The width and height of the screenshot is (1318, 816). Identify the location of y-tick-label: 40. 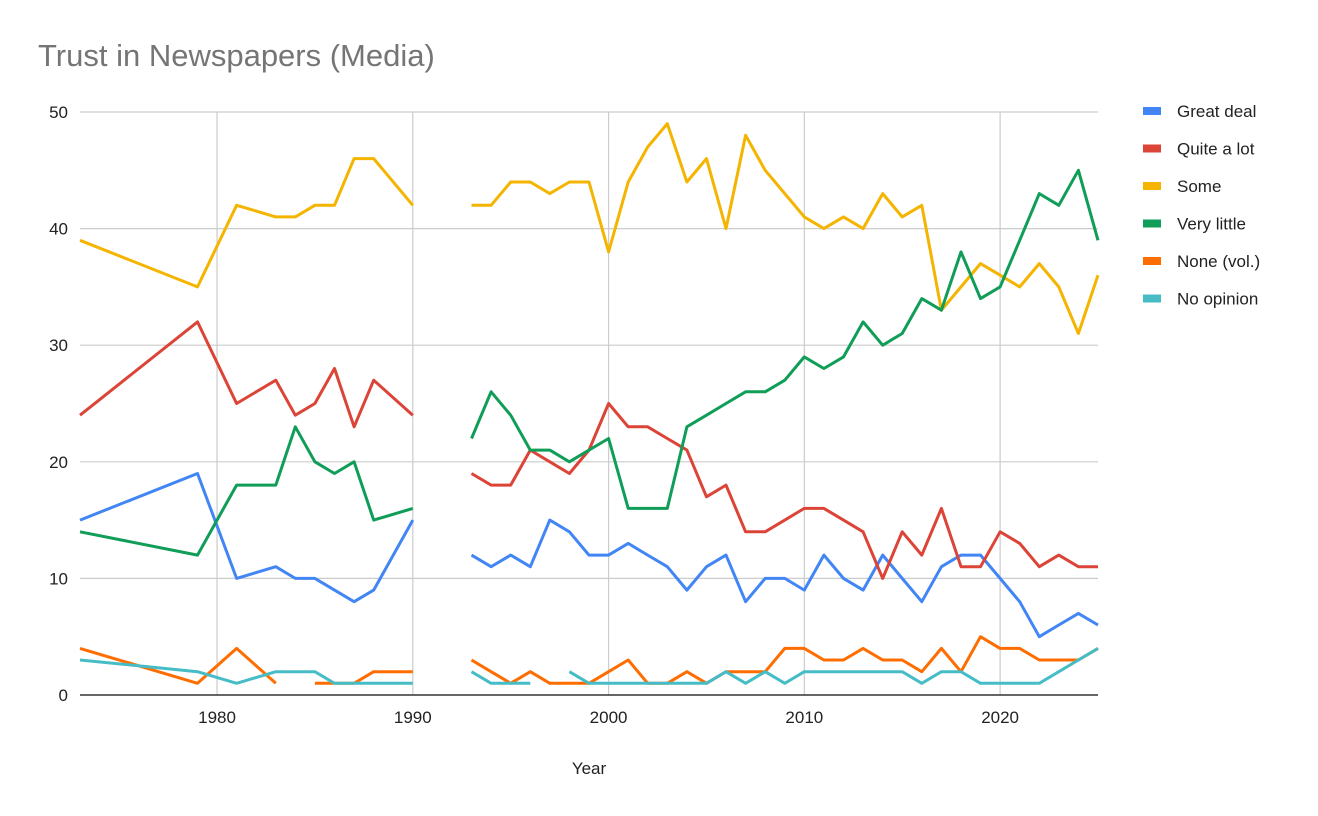
(58, 229).